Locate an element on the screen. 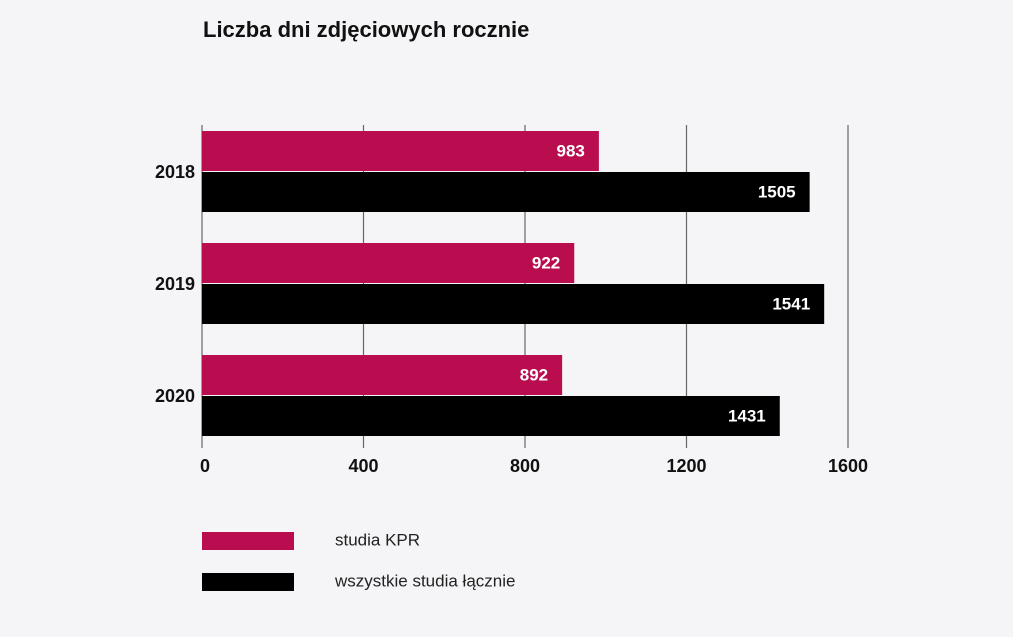 The image size is (1013, 637). chart-title: Liczba dni zdjęciowych rocznie is located at coordinates (366, 29).